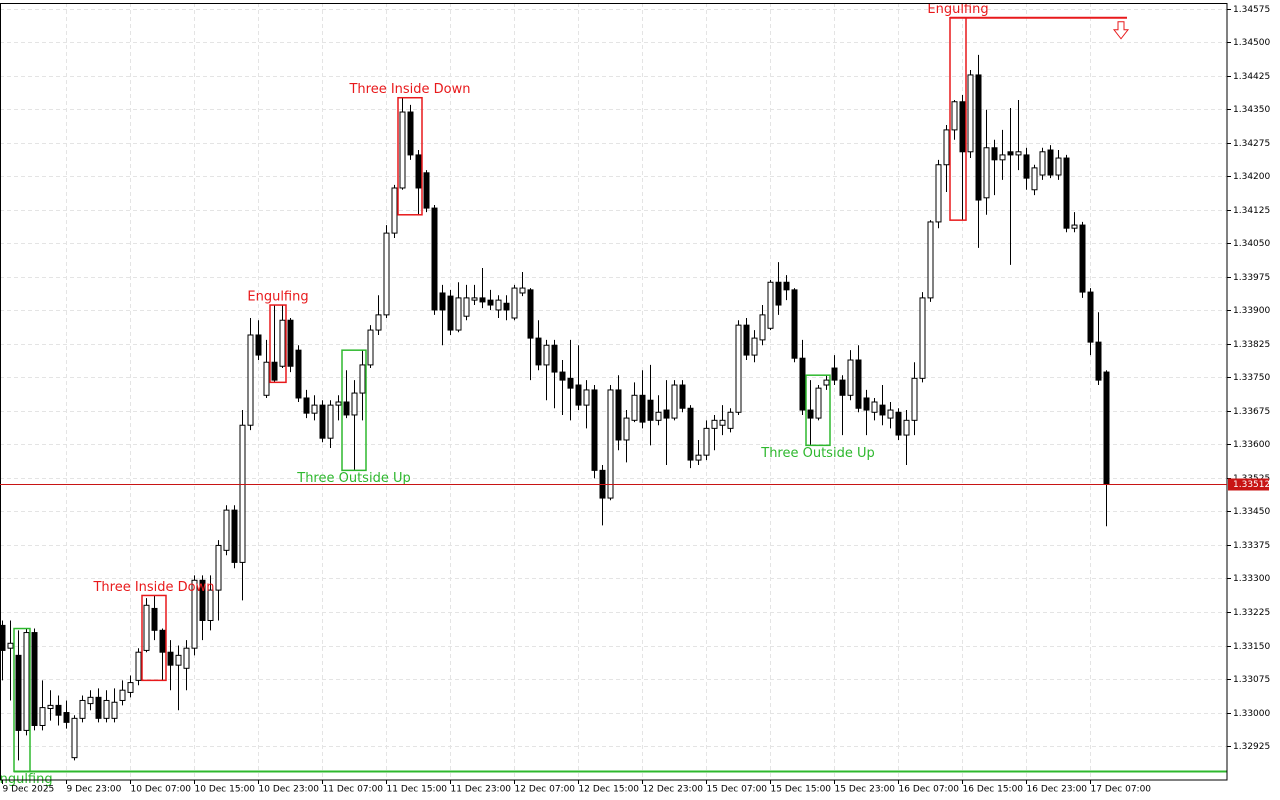 This screenshot has height=800, width=1280. I want to click on pattern-label: Three Inside Down, so click(409, 89).